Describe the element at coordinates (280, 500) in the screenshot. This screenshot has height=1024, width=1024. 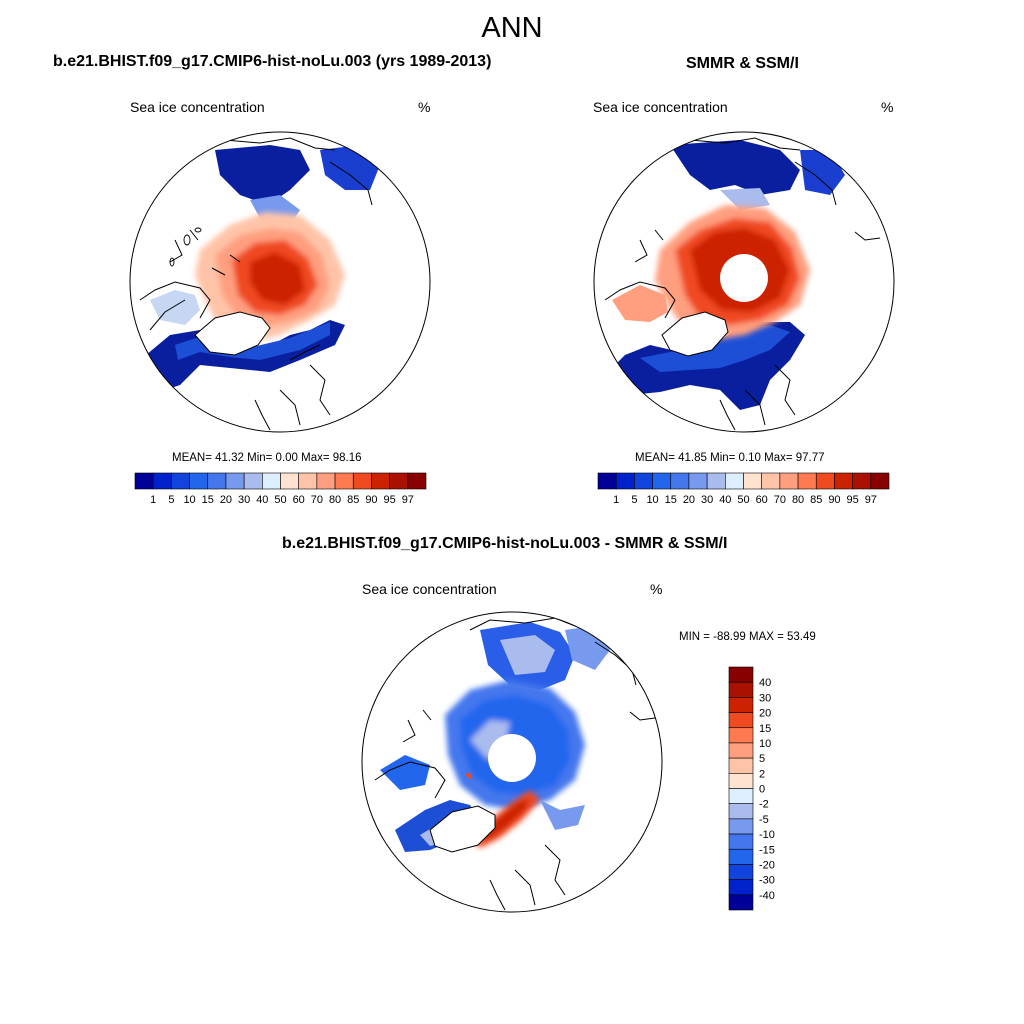
I see `model-colorbar-tick-label: 50` at that location.